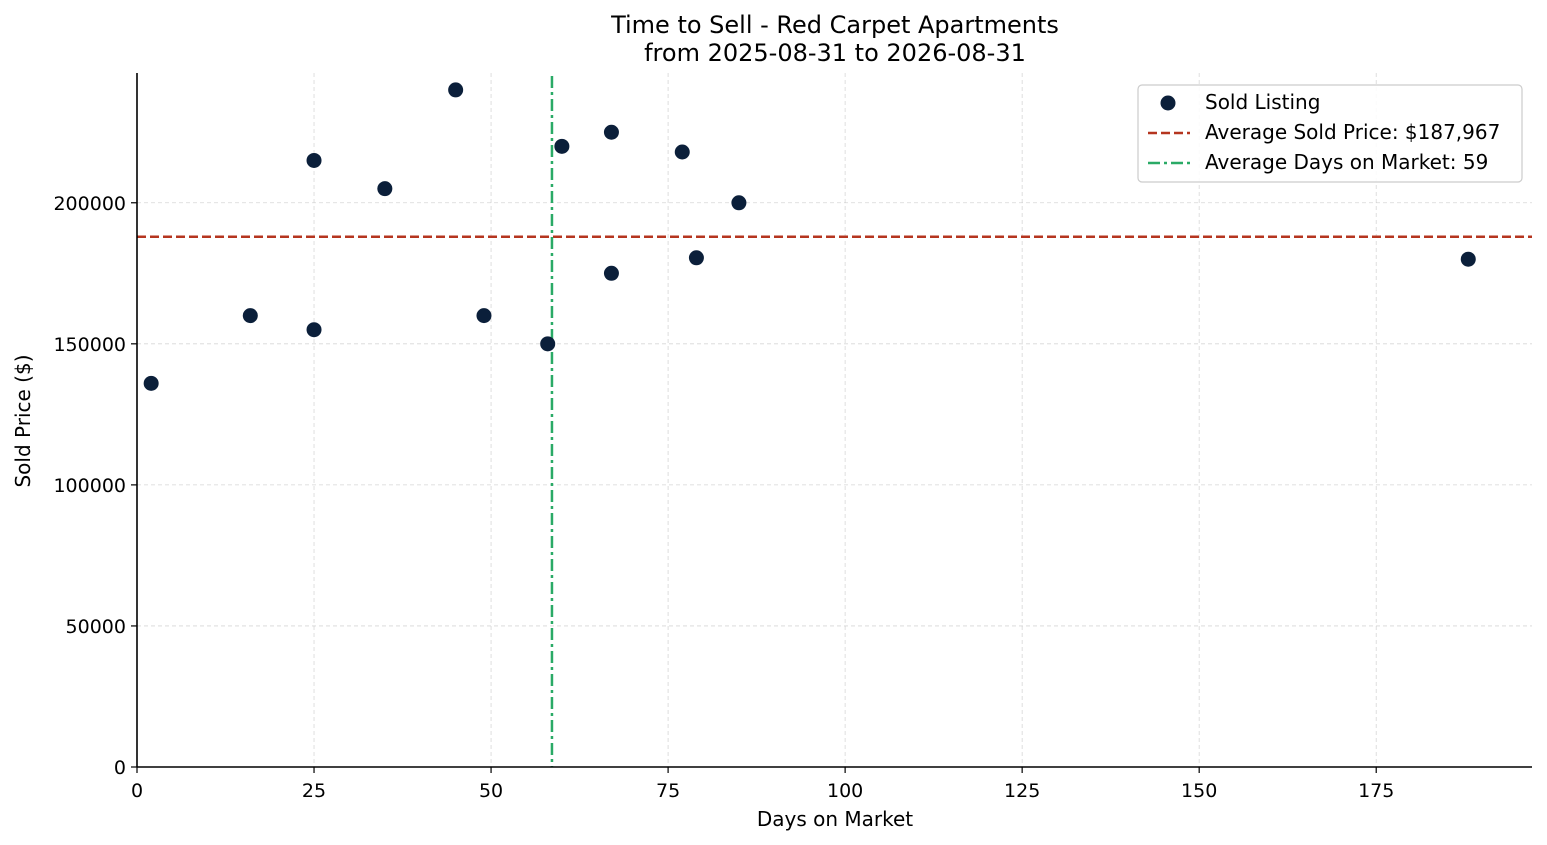 This screenshot has width=1547, height=845. Describe the element at coordinates (835, 819) in the screenshot. I see `x-axis-label: Days on Market` at that location.